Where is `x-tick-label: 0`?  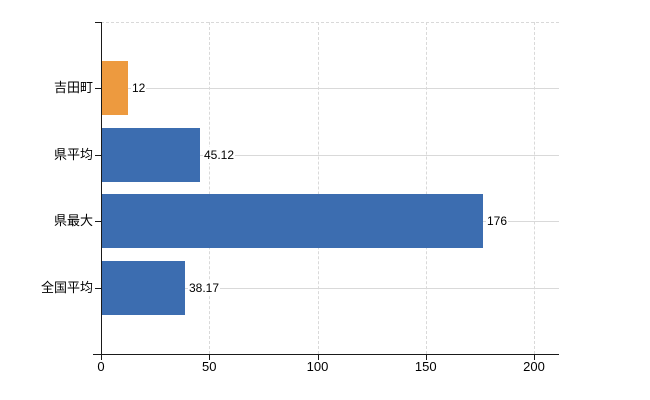 x-tick-label: 0 is located at coordinates (101, 366).